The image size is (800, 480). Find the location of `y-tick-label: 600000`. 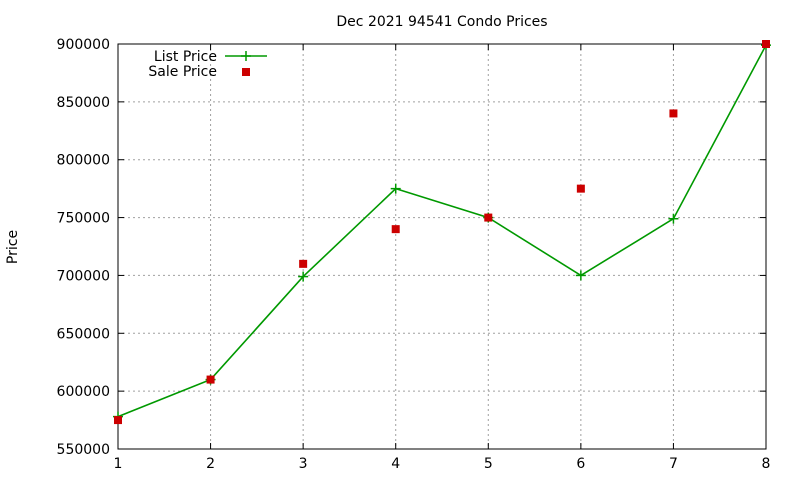

y-tick-label: 600000 is located at coordinates (83, 392).